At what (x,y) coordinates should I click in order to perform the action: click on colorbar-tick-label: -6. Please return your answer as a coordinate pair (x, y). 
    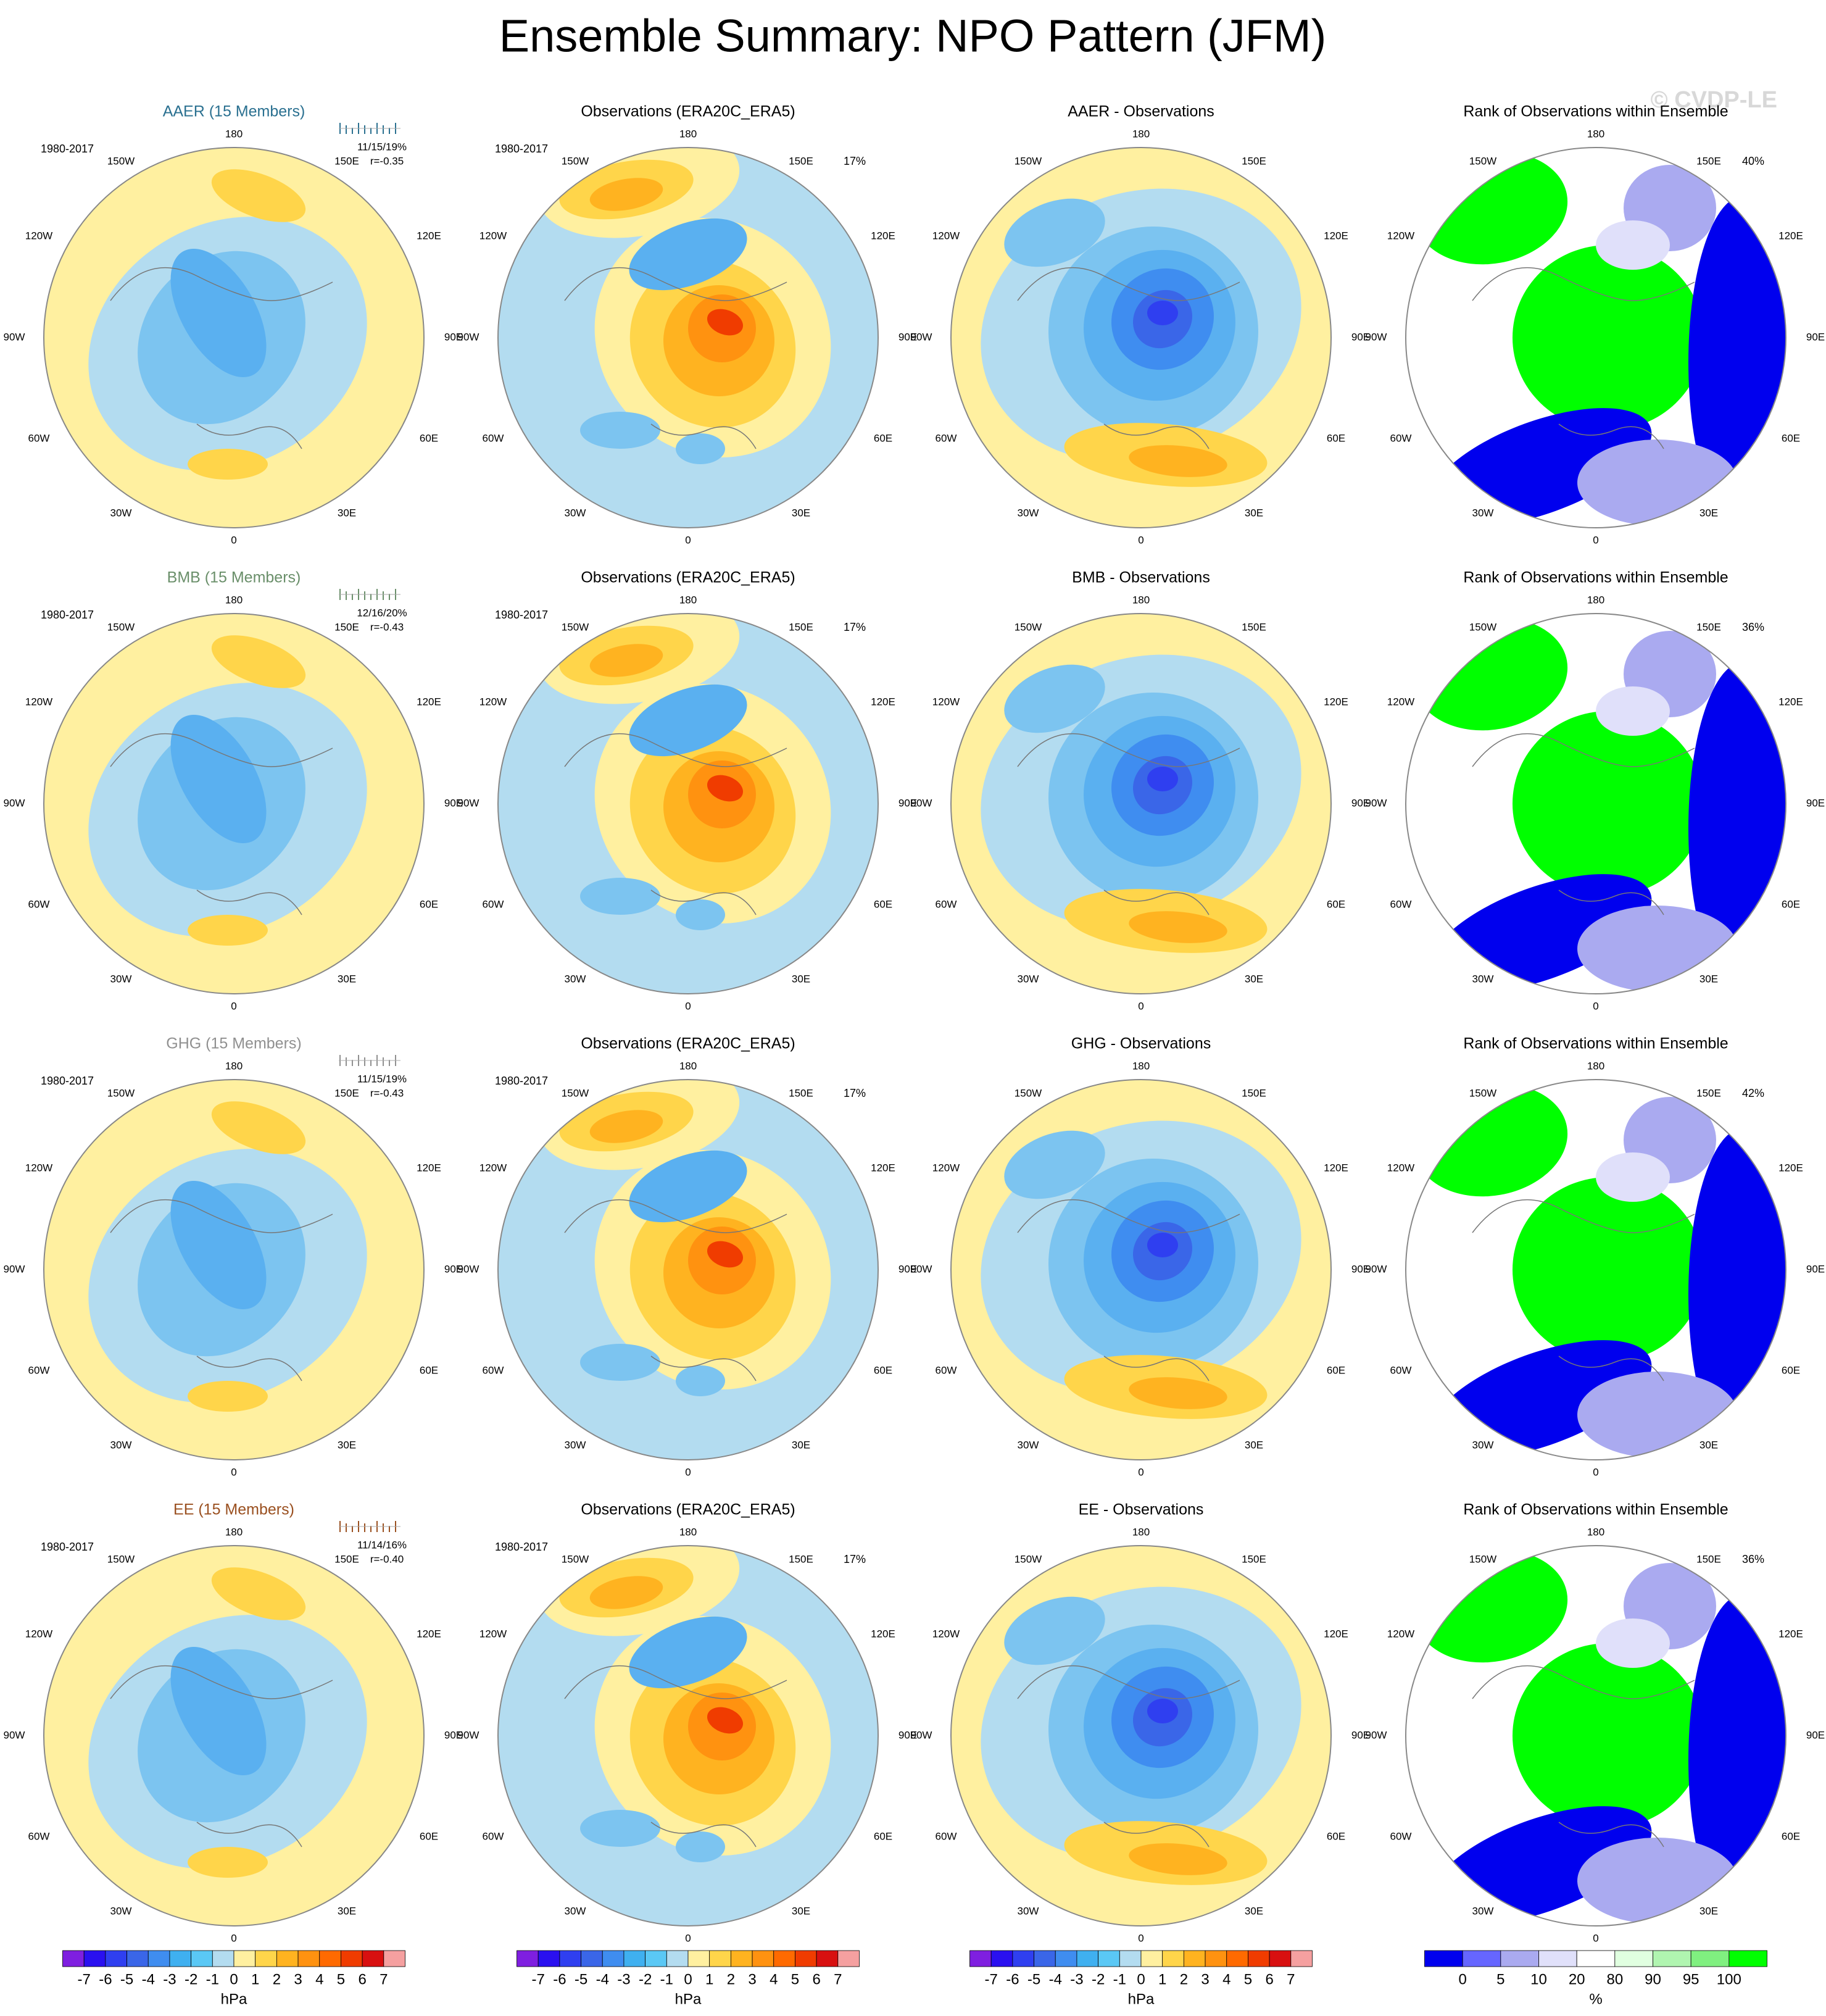
    Looking at the image, I should click on (105, 1979).